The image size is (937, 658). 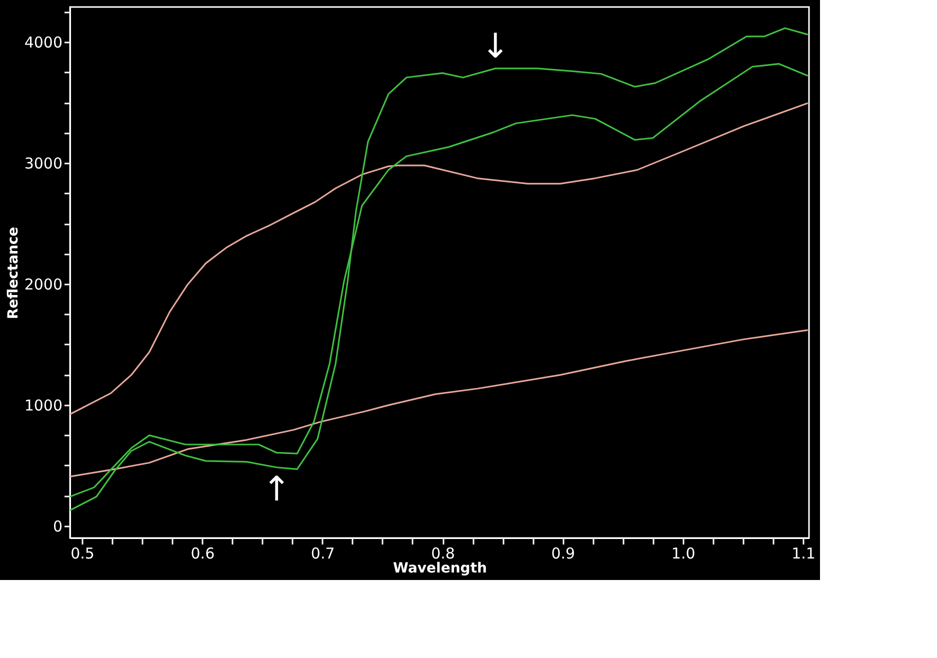 I want to click on x-tick-label: 1.0, so click(x=683, y=553).